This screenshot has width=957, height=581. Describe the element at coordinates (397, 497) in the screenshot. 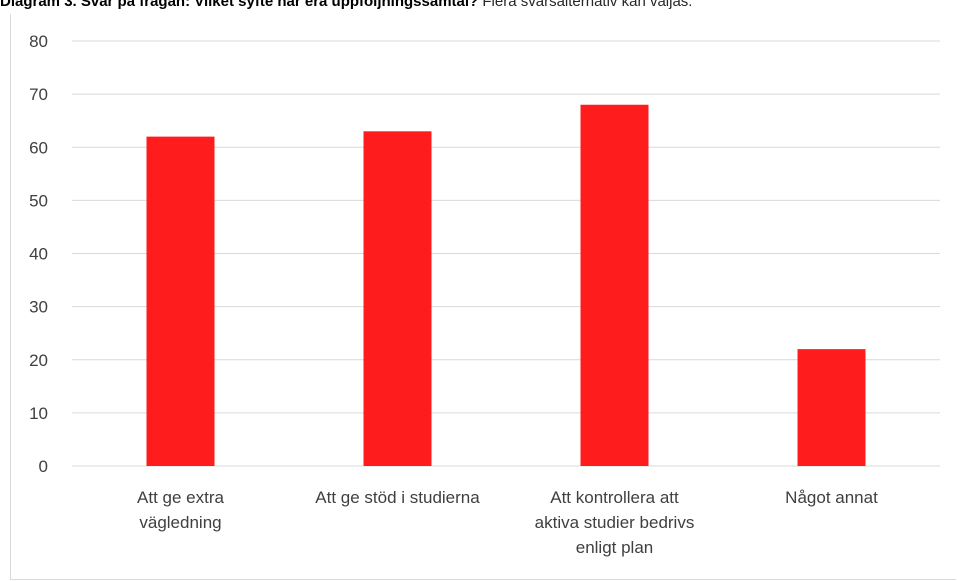

I see `x-category-label: Att ge stöd i studierna` at that location.